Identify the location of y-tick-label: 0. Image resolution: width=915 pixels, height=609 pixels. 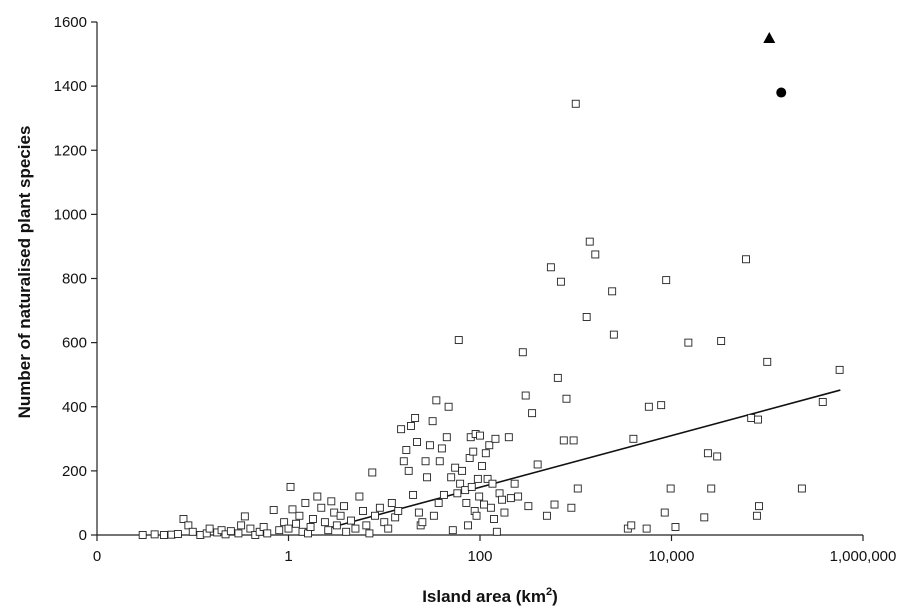
(83, 535).